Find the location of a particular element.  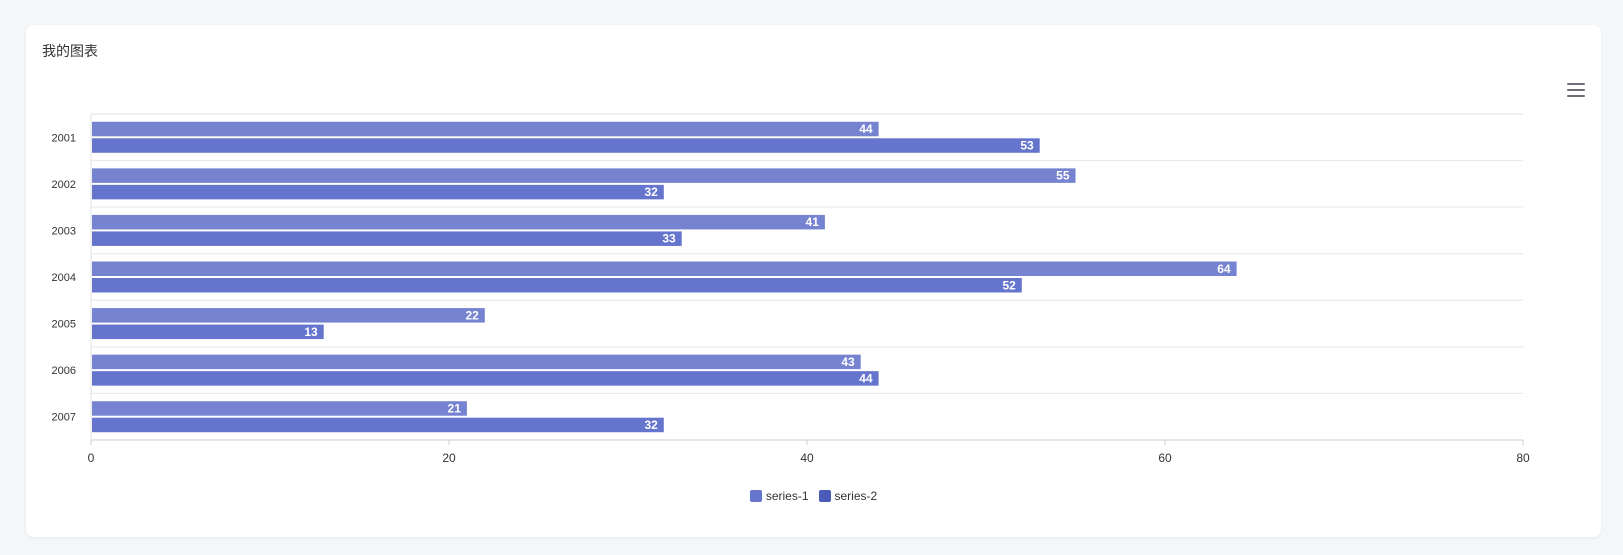

data-label: 41 is located at coordinates (813, 222).